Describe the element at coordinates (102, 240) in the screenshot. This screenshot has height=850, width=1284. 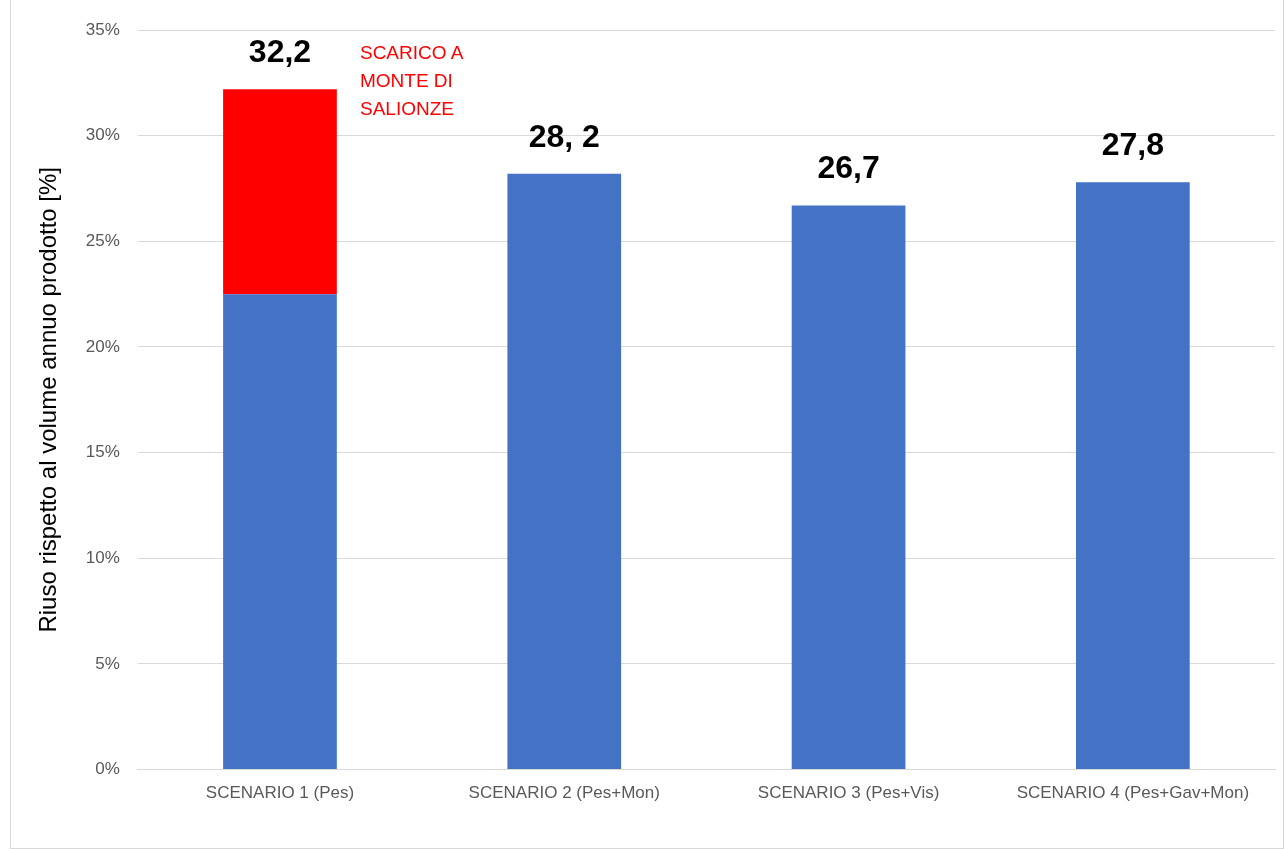
I see `y-tick-label: 25%` at that location.